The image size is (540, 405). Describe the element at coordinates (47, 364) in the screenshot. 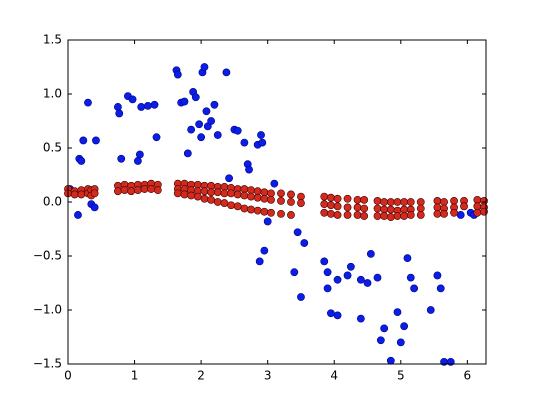

I see `y-tick-label: −1.5` at that location.